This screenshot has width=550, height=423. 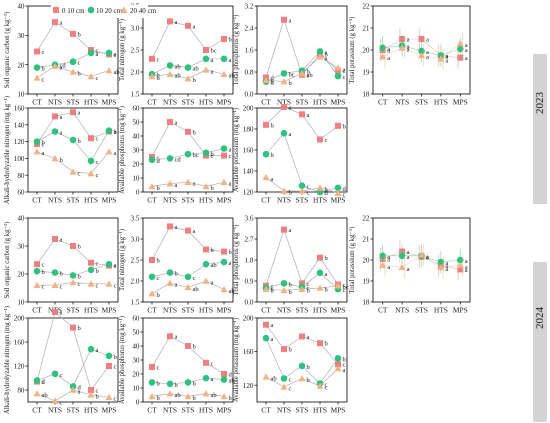 What do you see at coordinates (21, 193) in the screenshot?
I see `y-tick-label: 60` at bounding box center [21, 193].